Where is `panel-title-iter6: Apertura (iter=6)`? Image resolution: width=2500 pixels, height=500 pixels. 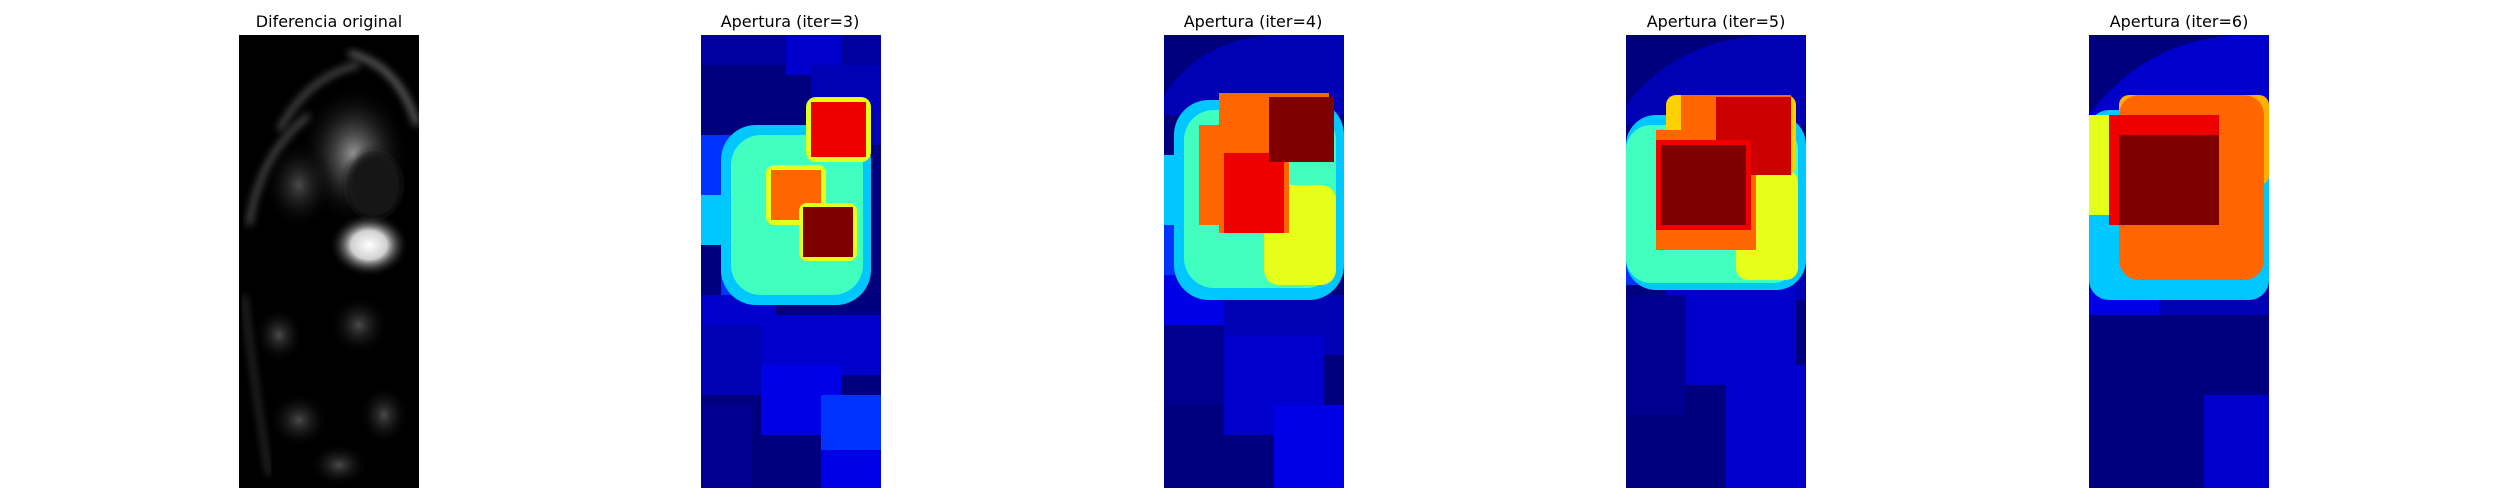 panel-title-iter6: Apertura (iter=6) is located at coordinates (2179, 21).